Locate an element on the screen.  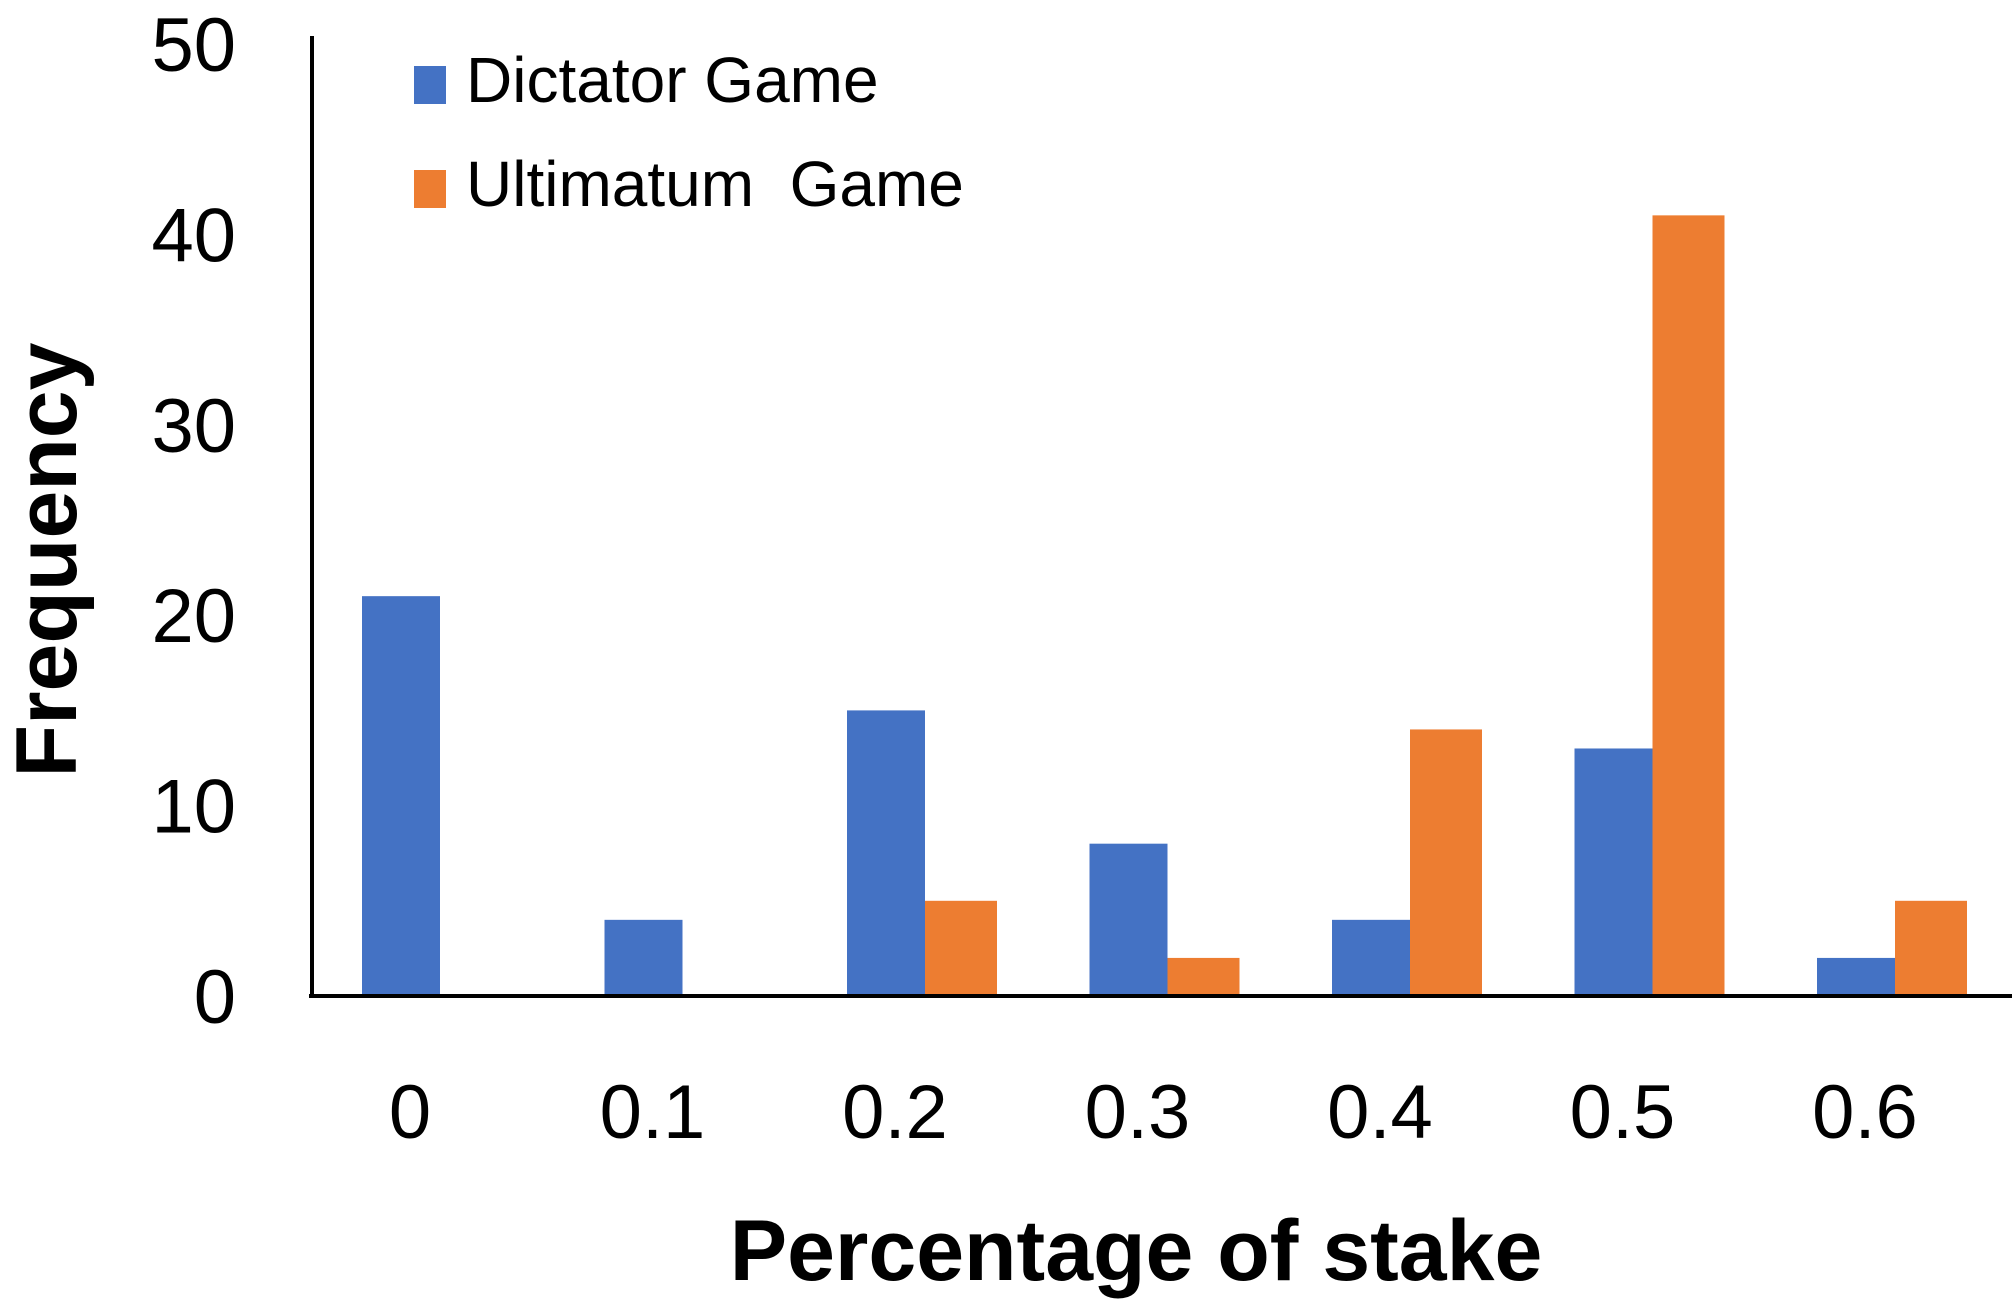
y-tick-label: 30 is located at coordinates (193, 426).